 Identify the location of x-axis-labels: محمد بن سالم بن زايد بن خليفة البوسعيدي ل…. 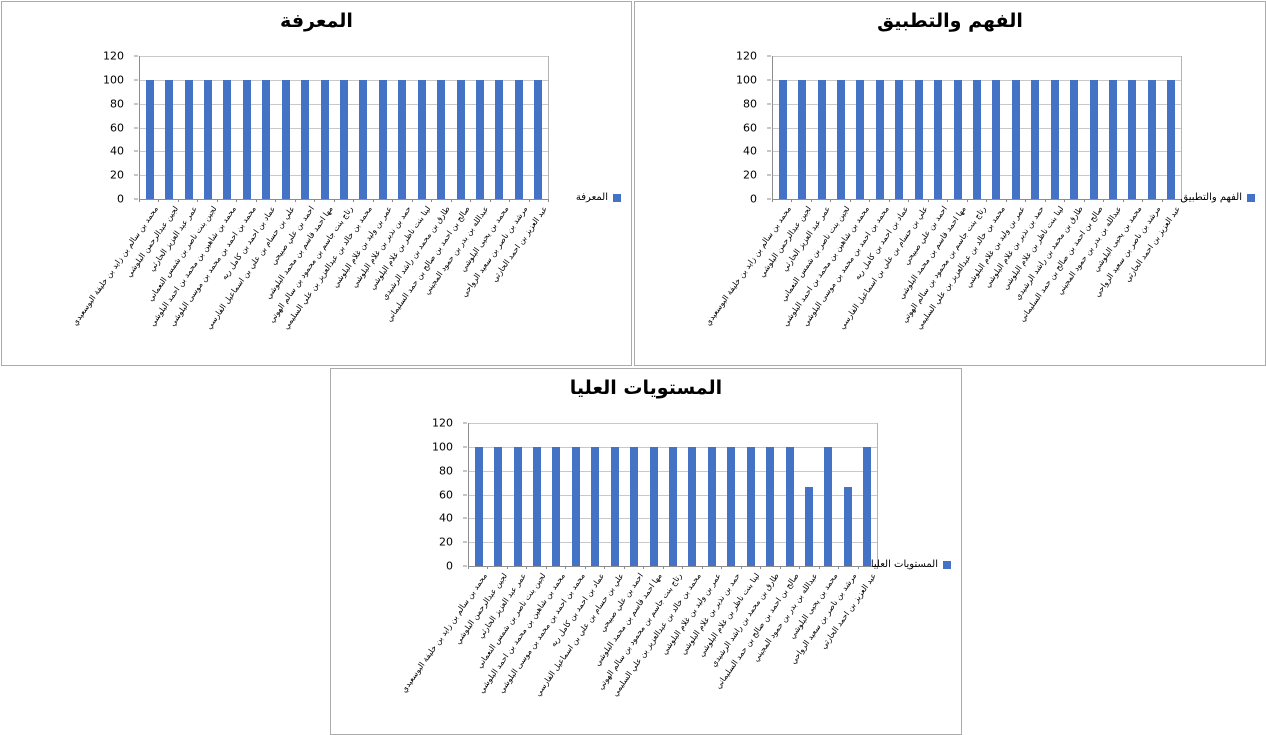
(310, 283).